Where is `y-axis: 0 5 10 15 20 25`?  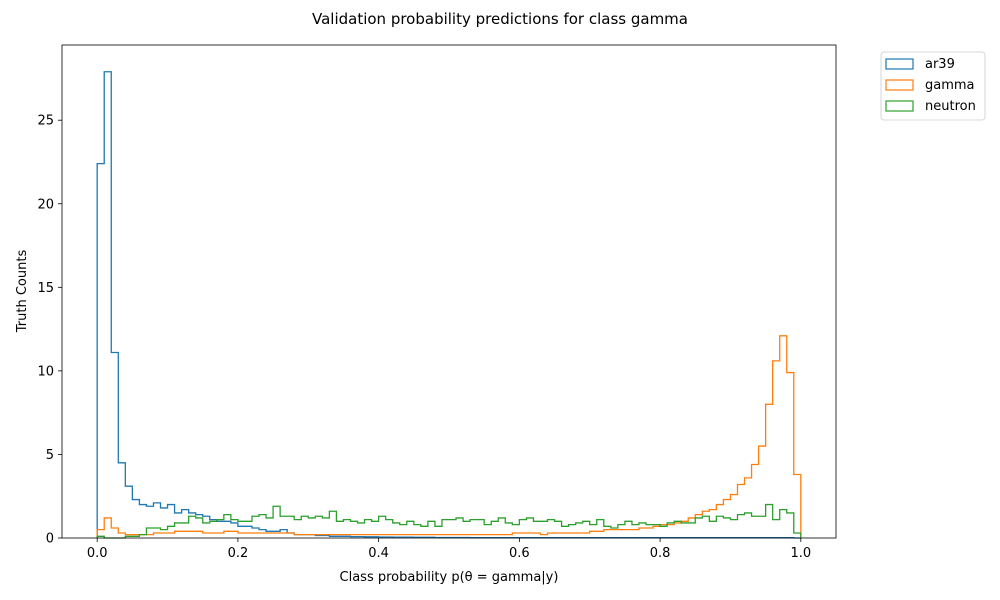
y-axis: 0 5 10 15 20 25 is located at coordinates (49, 330).